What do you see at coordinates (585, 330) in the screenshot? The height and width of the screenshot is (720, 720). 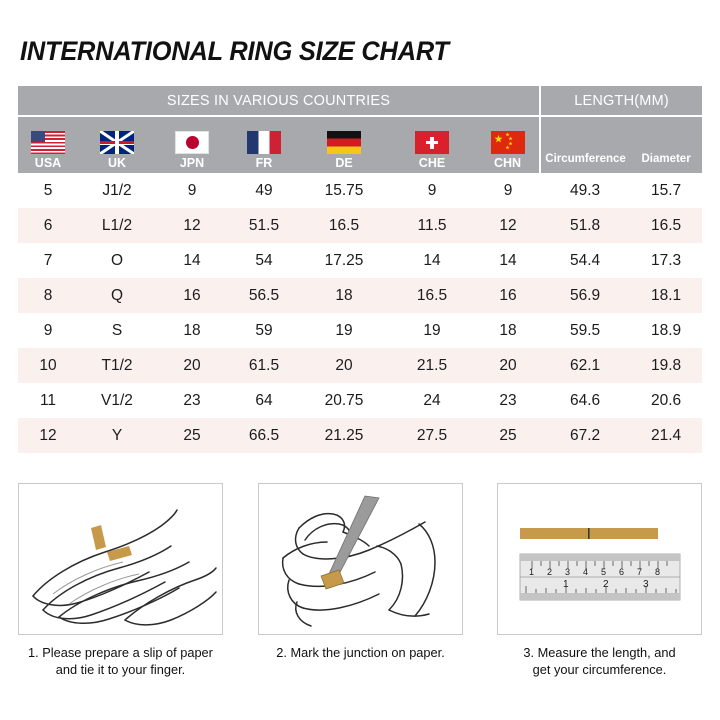 I see `cell-circumference: 59.5` at bounding box center [585, 330].